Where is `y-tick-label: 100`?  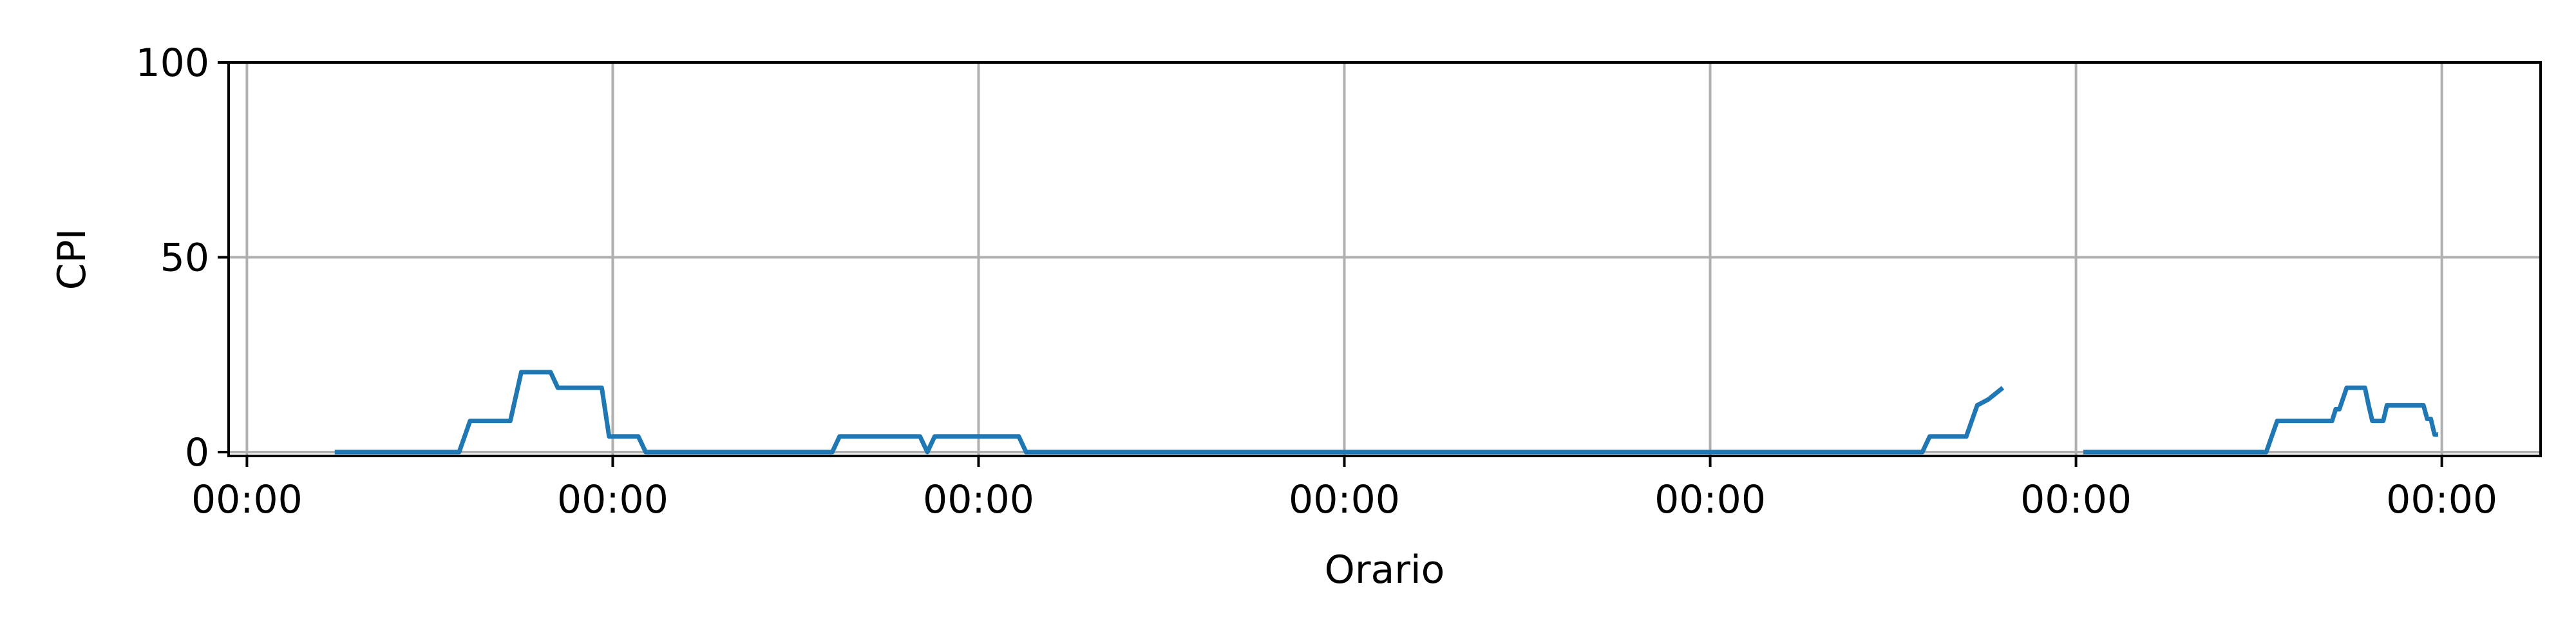
y-tick-label: 100 is located at coordinates (172, 64).